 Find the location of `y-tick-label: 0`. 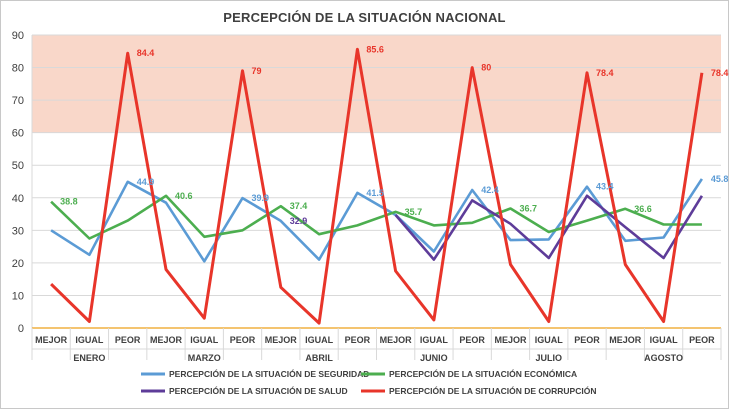

y-tick-label: 0 is located at coordinates (21, 329).